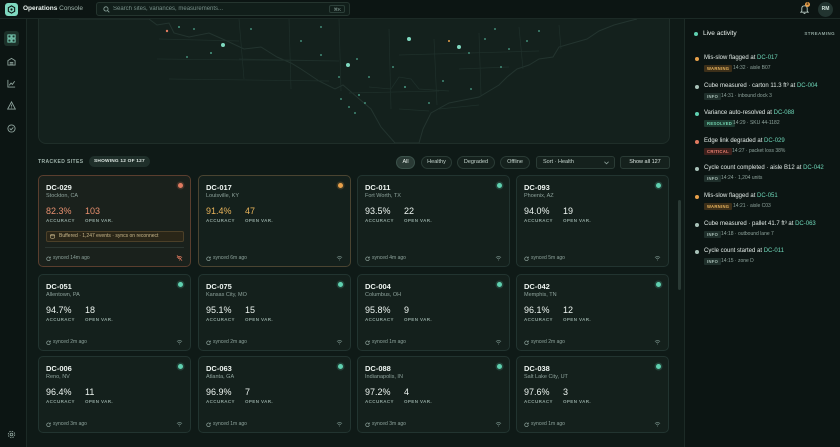 This screenshot has width=840, height=447. I want to click on event-site-link: DC-063, so click(805, 223).